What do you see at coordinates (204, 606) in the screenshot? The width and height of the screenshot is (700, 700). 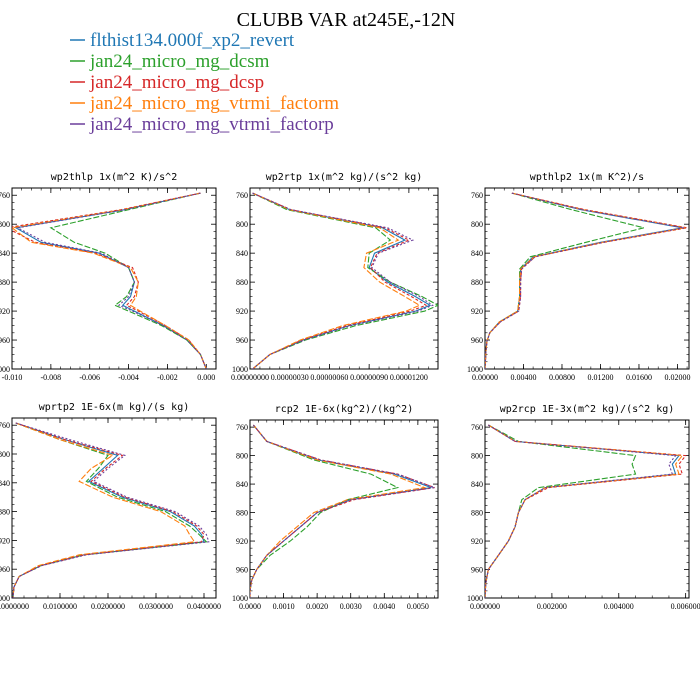 I see `x-tick-label: 0.0400000` at bounding box center [204, 606].